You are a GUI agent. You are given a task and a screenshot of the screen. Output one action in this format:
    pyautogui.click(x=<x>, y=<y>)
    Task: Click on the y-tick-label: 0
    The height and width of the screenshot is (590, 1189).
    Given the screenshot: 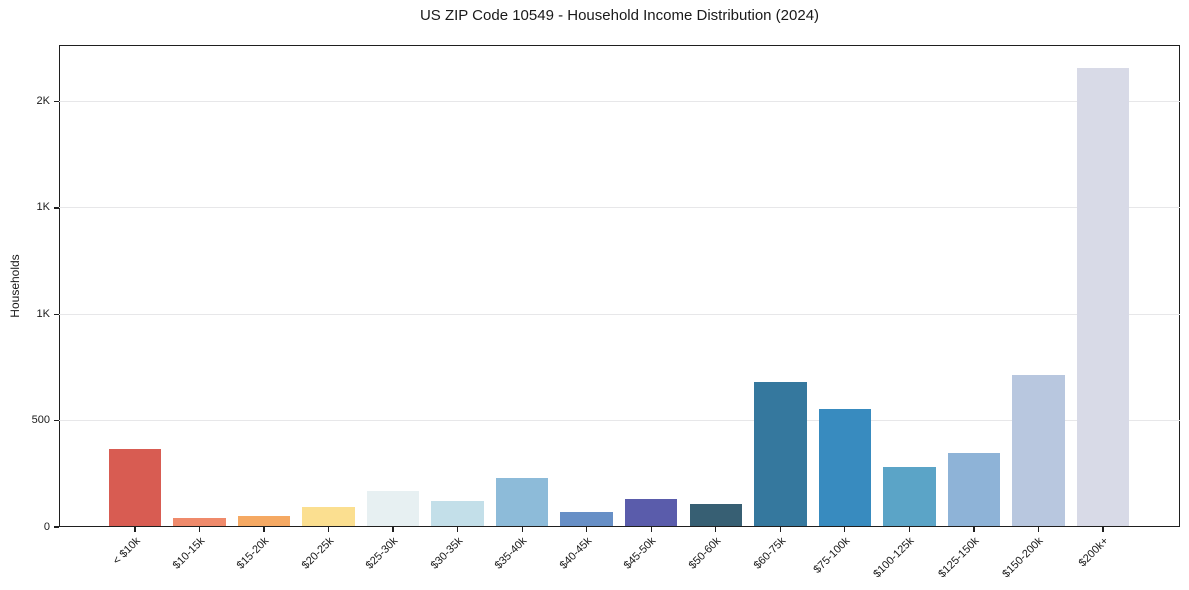 What is the action you would take?
    pyautogui.click(x=46, y=526)
    